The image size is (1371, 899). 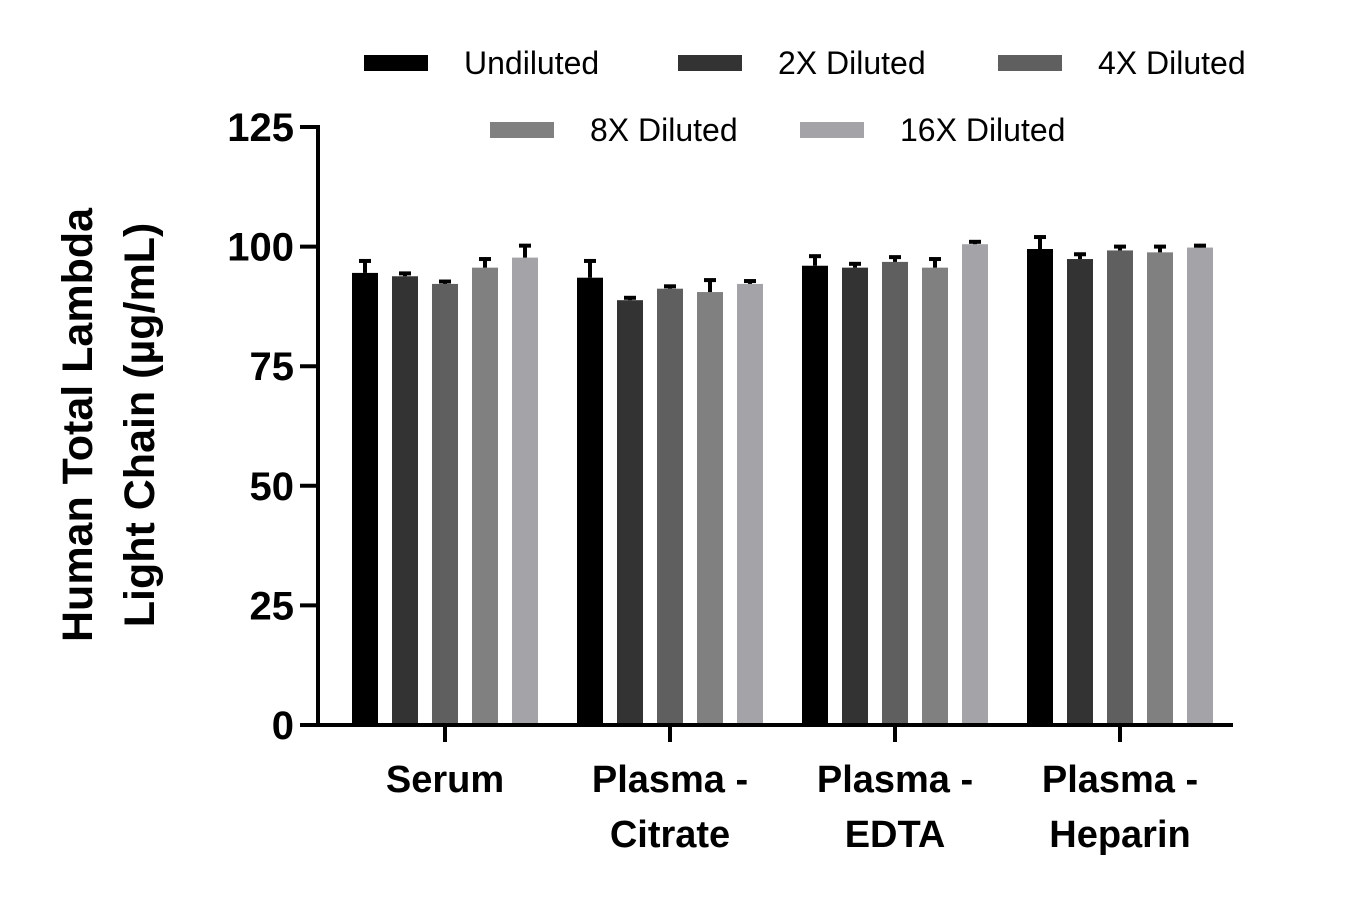 What do you see at coordinates (272, 487) in the screenshot?
I see `y-tick-label-3: 50` at bounding box center [272, 487].